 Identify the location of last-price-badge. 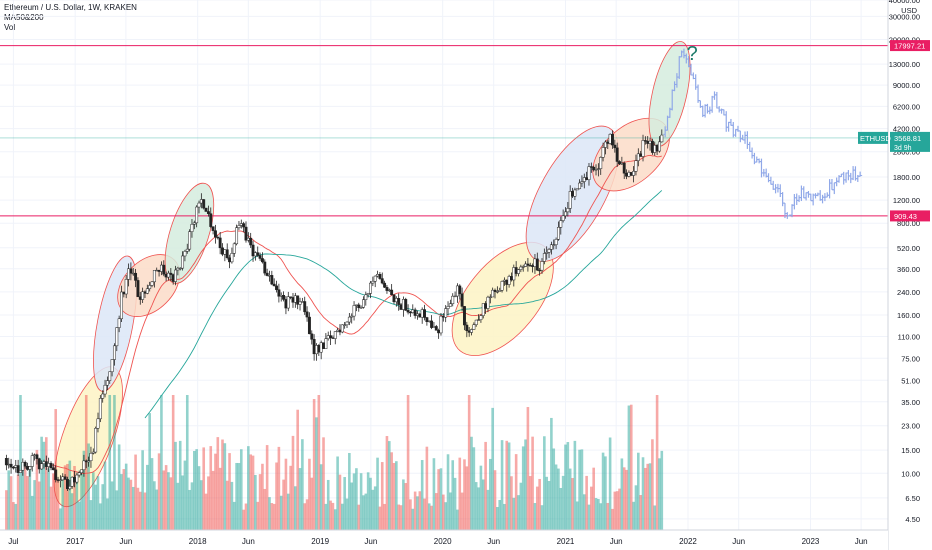
(910, 141).